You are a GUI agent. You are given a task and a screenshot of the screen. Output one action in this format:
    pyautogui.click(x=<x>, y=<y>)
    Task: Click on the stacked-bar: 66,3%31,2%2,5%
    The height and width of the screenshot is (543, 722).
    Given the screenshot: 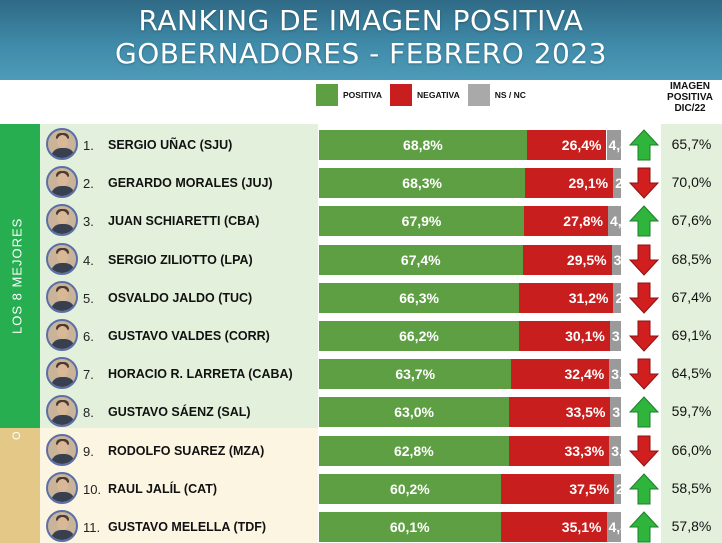 What is the action you would take?
    pyautogui.click(x=470, y=297)
    